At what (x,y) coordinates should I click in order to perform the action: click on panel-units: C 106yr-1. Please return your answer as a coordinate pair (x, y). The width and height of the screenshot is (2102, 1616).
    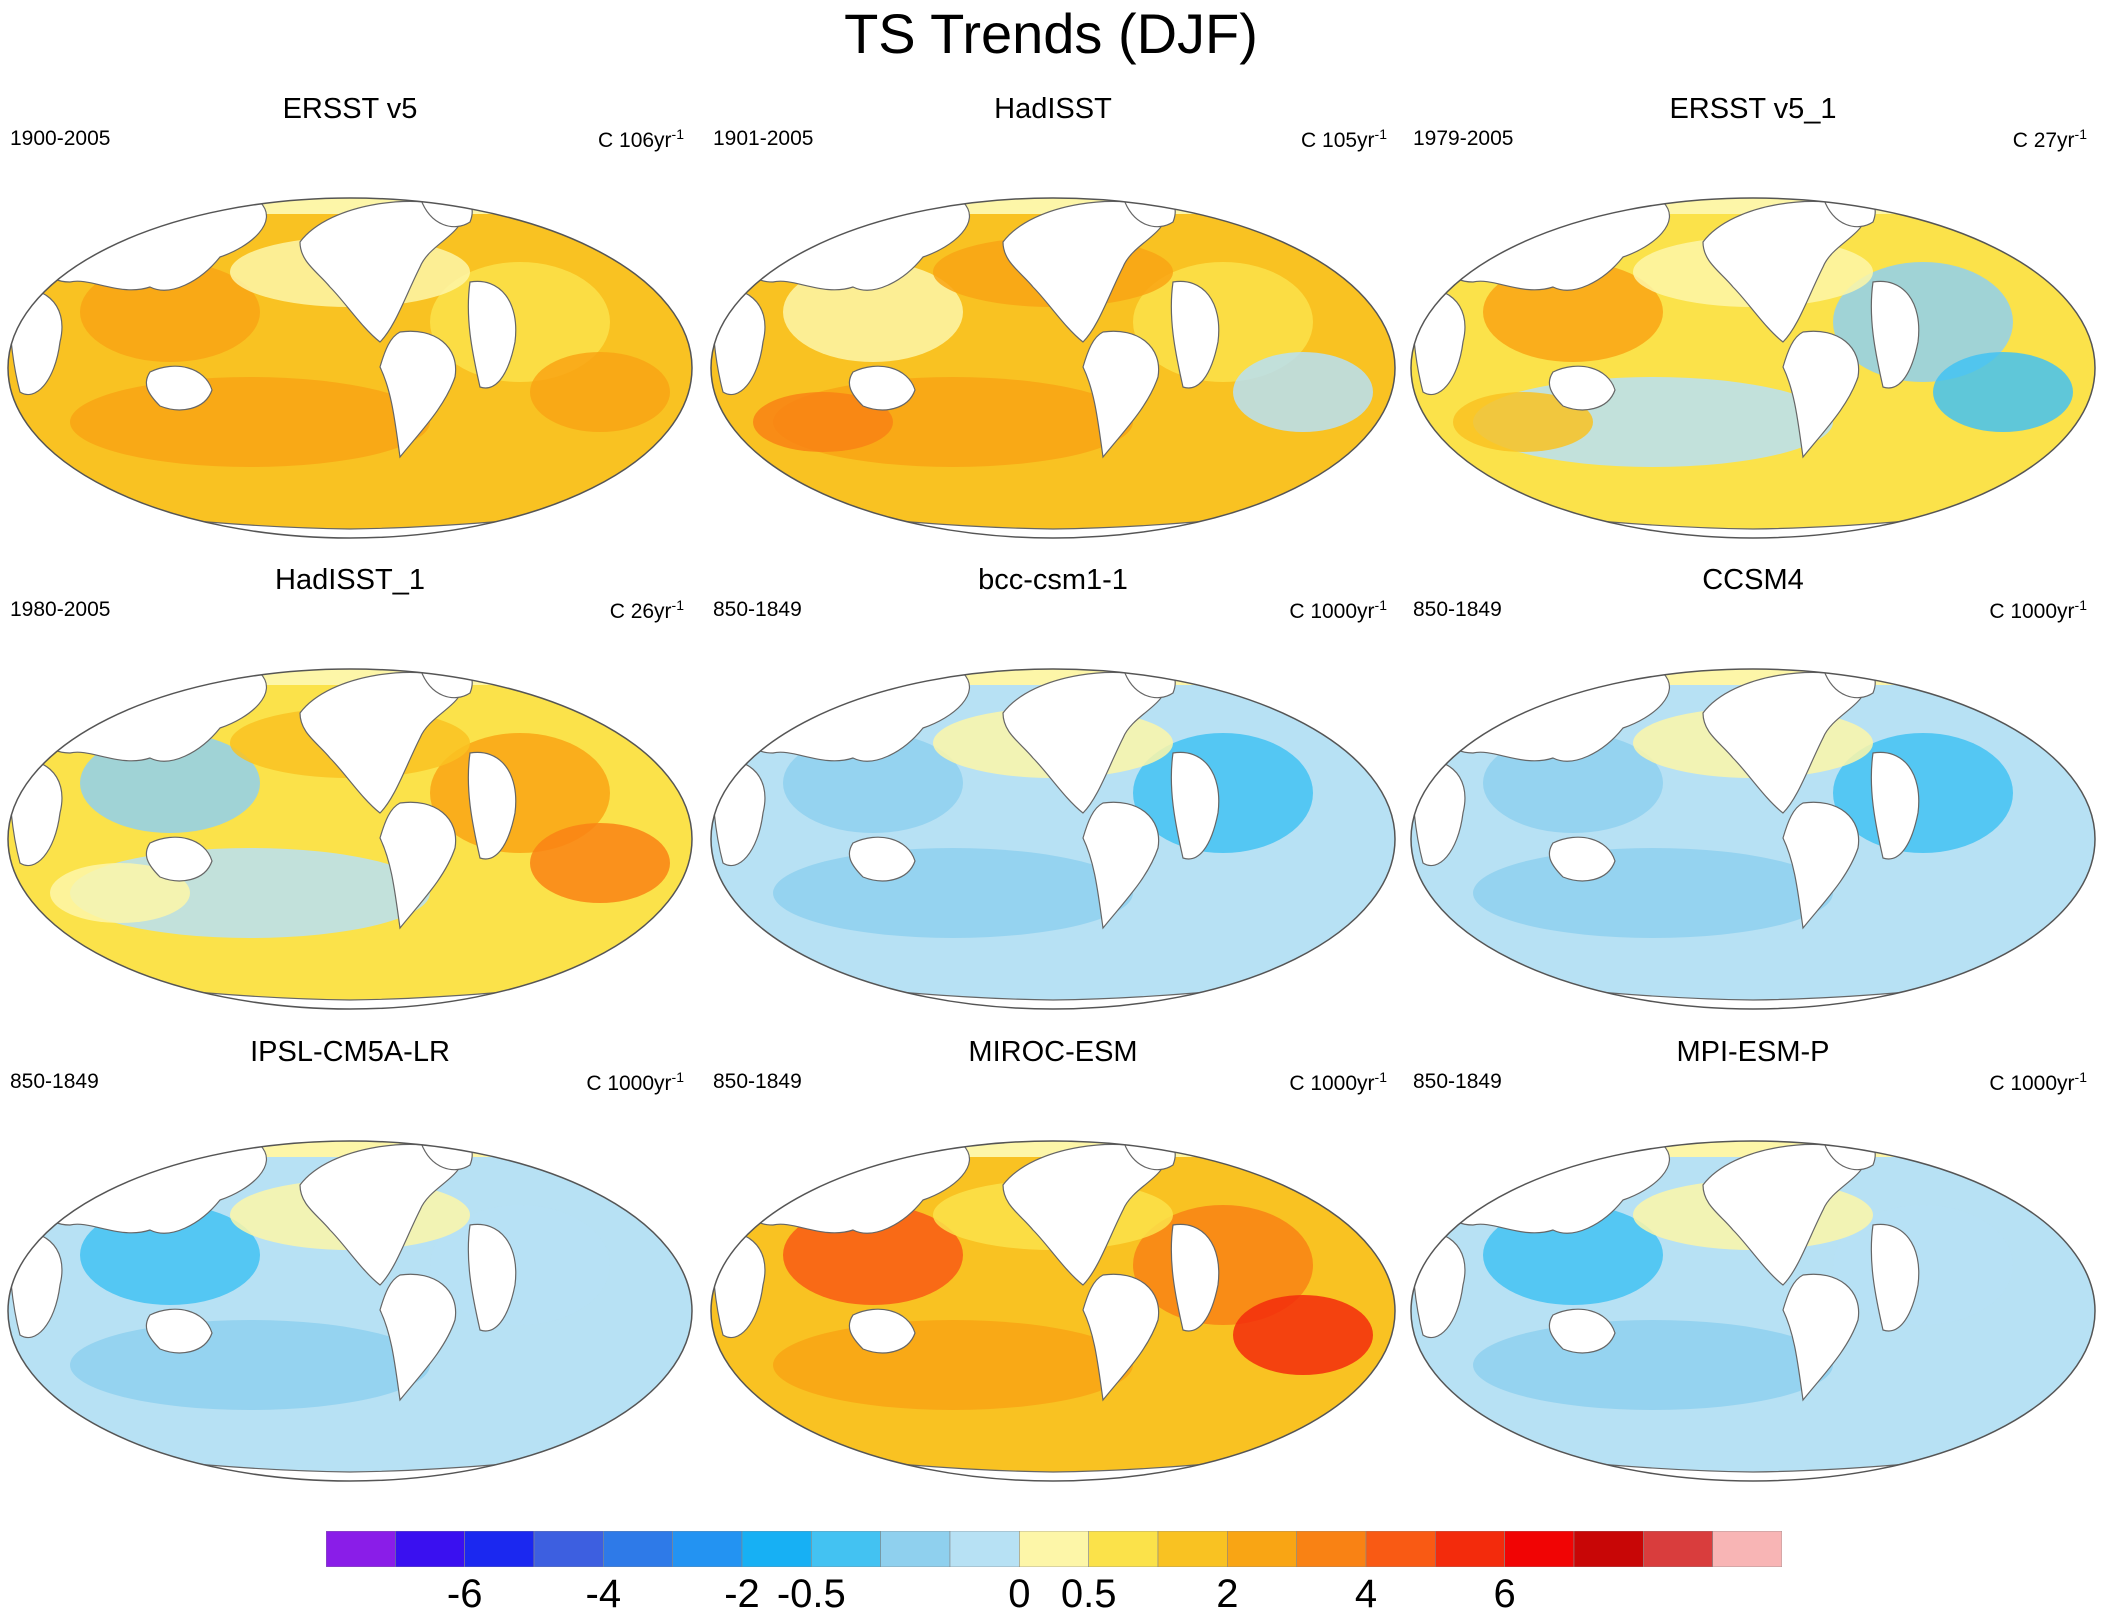
    Looking at the image, I should click on (641, 139).